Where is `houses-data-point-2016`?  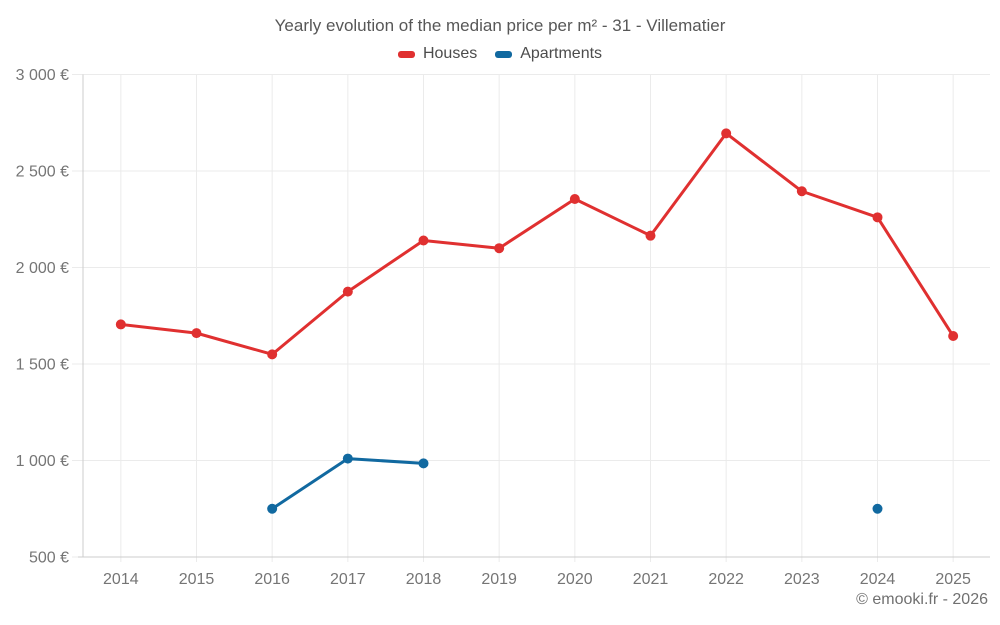
houses-data-point-2016 is located at coordinates (272, 354).